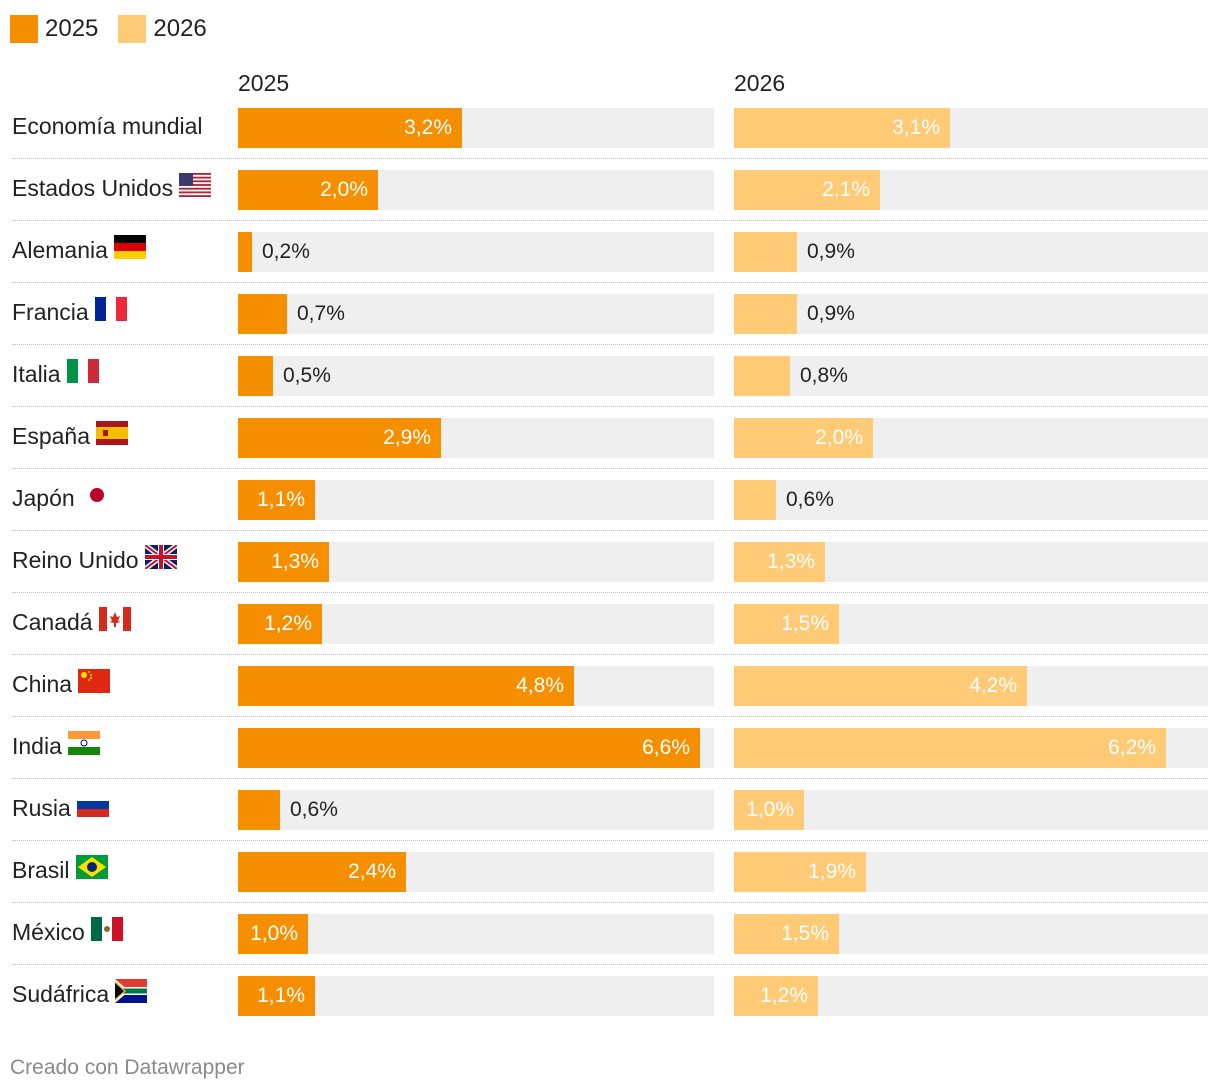 This screenshot has width=1220, height=1092. What do you see at coordinates (127, 1067) in the screenshot?
I see `footer-credit: Creado con Datawrapper` at bounding box center [127, 1067].